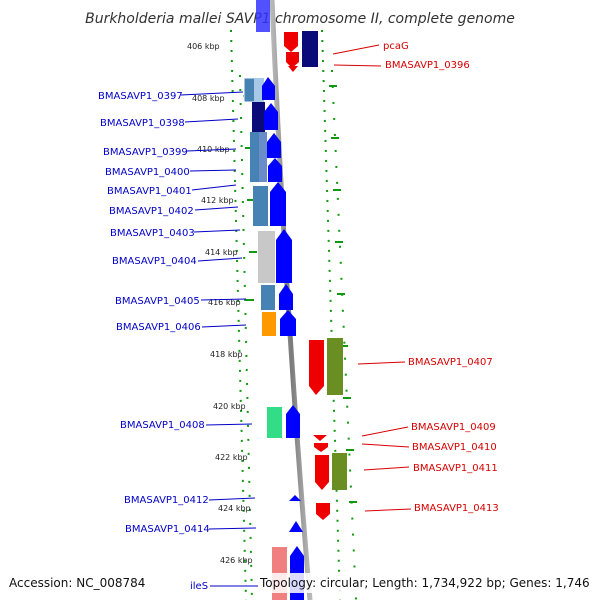 Image resolution: width=600 pixels, height=605 pixels. Describe the element at coordinates (151, 211) in the screenshot. I see `gene-label-0402: BMASAVP1_0402` at that location.